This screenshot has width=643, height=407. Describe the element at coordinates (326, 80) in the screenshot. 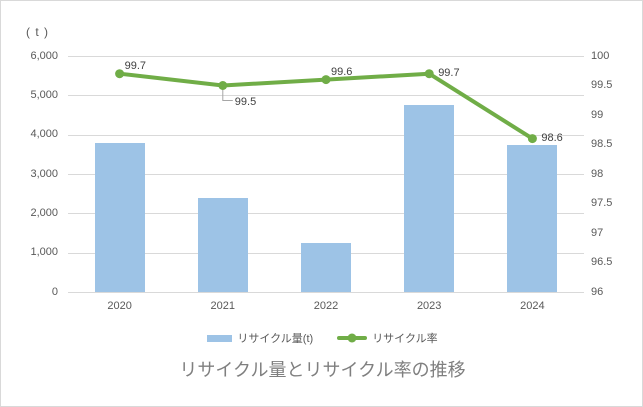

I see `data-point-marker-2022` at that location.